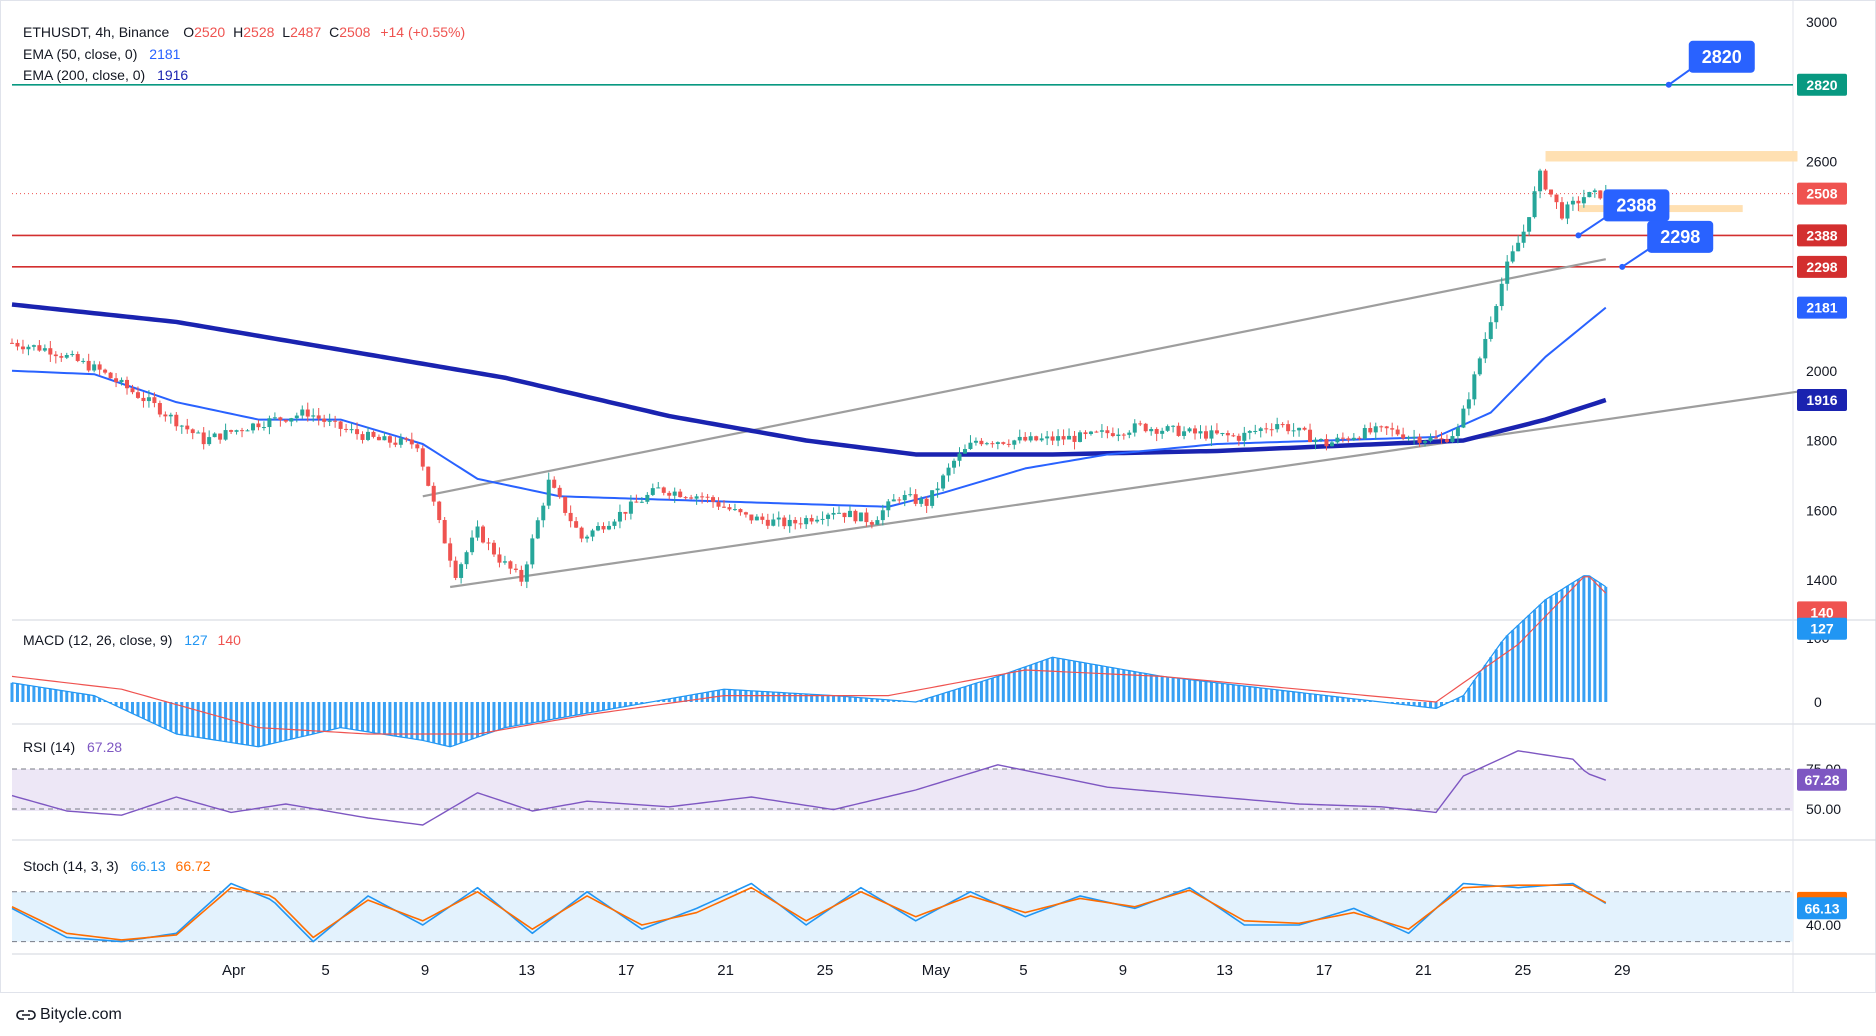  What do you see at coordinates (425, 970) in the screenshot?
I see `time-tick-label: 9` at bounding box center [425, 970].